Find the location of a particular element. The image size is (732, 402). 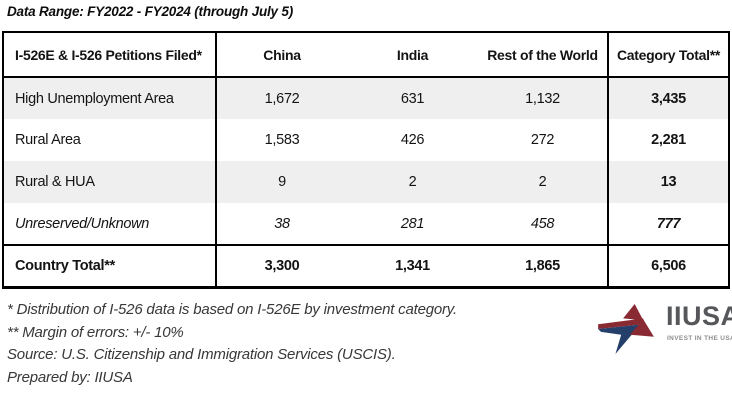

row-label: Rural & HUA is located at coordinates (110, 182).